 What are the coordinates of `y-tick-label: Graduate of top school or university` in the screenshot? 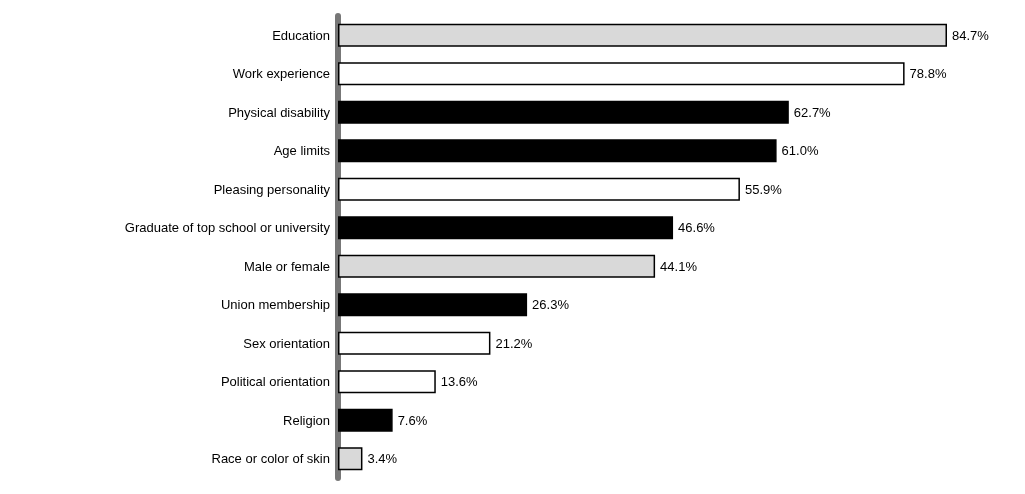 It's located at (227, 228).